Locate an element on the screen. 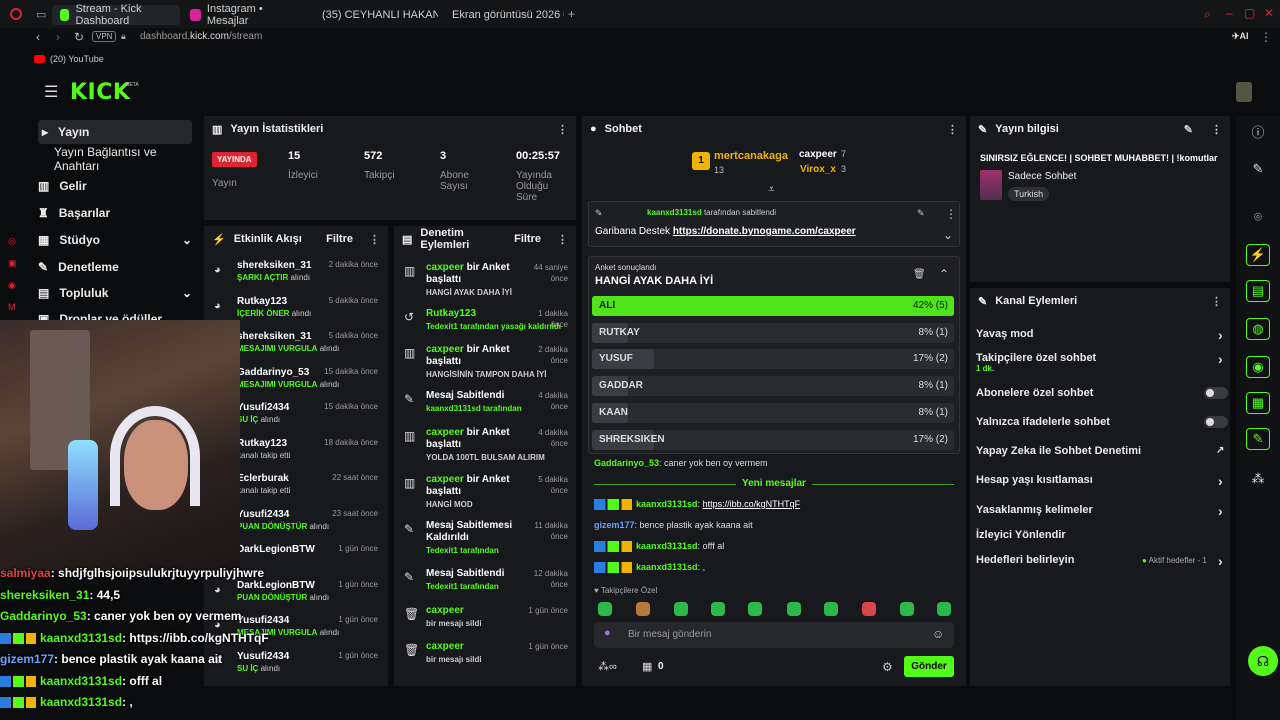 The height and width of the screenshot is (720, 1280). info-icon: ⓘ is located at coordinates (1258, 132).